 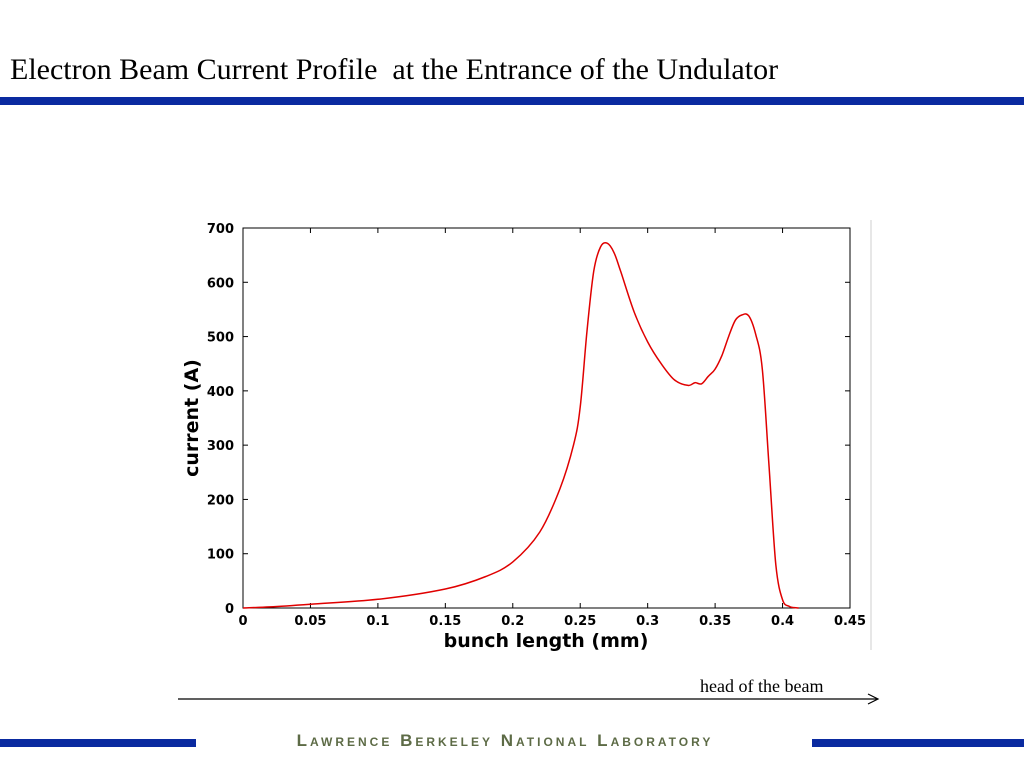 I want to click on y-tick-label: 300, so click(x=220, y=446).